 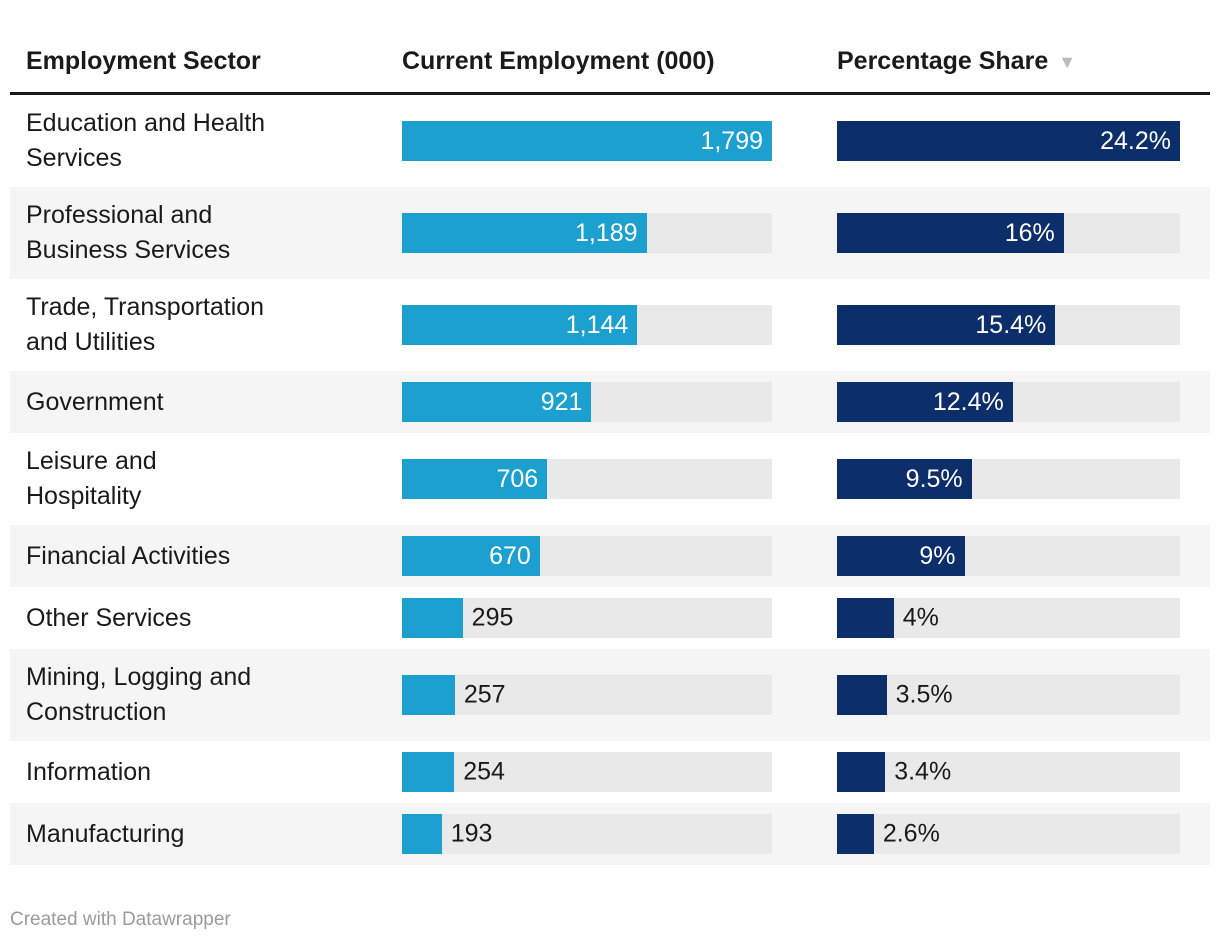 I want to click on share-cell: 9.5%, so click(x=1008, y=479).